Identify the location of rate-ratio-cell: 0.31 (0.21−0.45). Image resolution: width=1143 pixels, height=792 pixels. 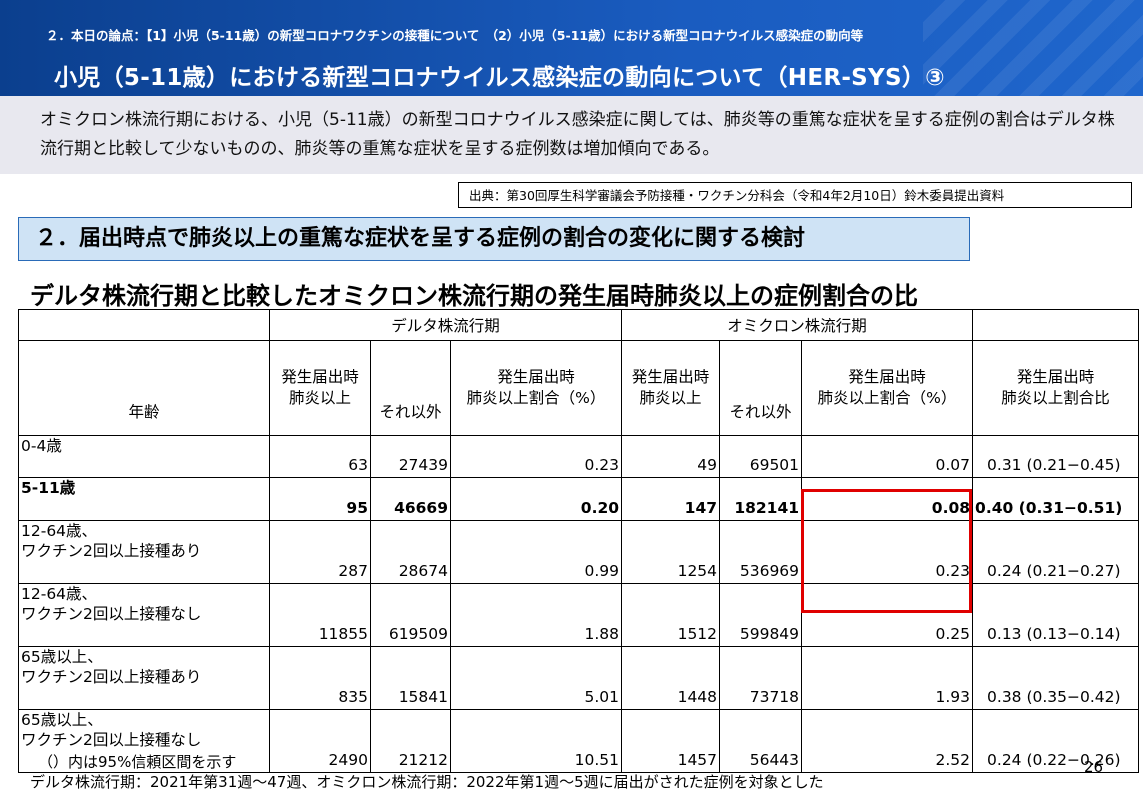
(1056, 456).